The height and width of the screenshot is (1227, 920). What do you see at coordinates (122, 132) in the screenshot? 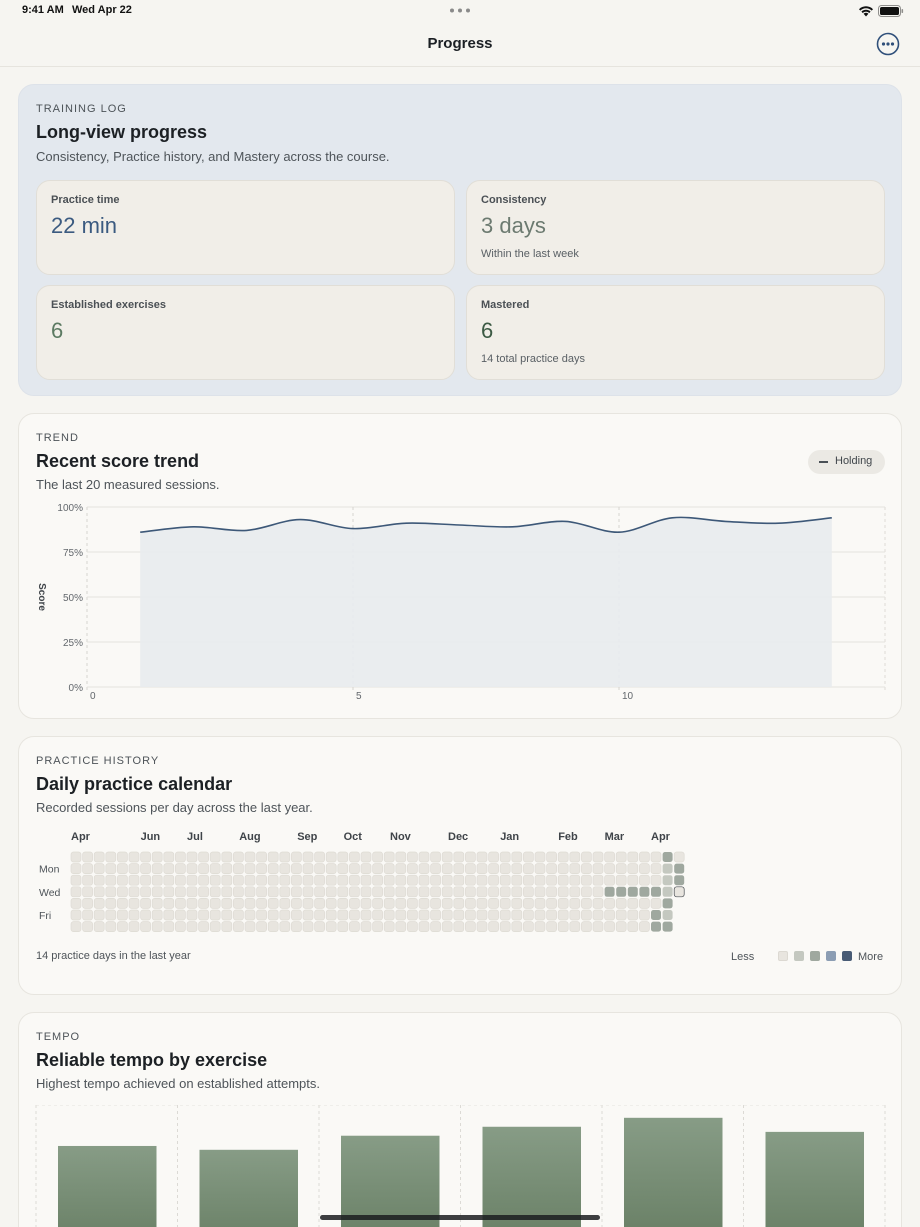
I see `section-title: Long-view progress` at bounding box center [122, 132].